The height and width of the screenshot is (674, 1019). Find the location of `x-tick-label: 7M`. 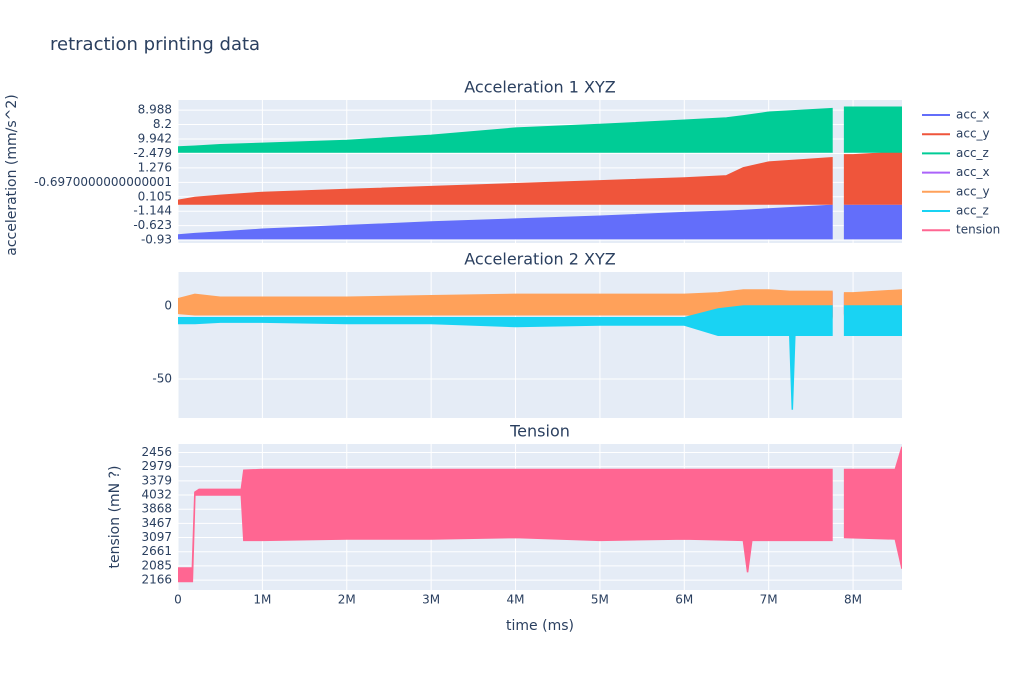

x-tick-label: 7M is located at coordinates (769, 600).